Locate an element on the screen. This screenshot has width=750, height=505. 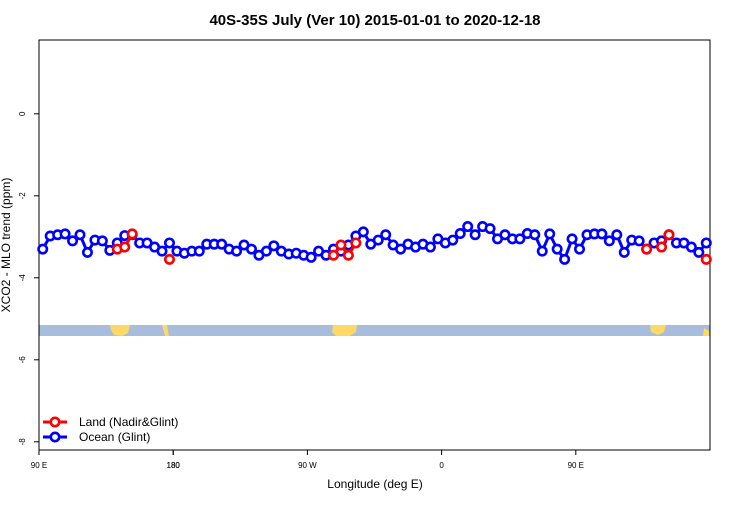
y-tick-label: -8 is located at coordinates (22, 442).